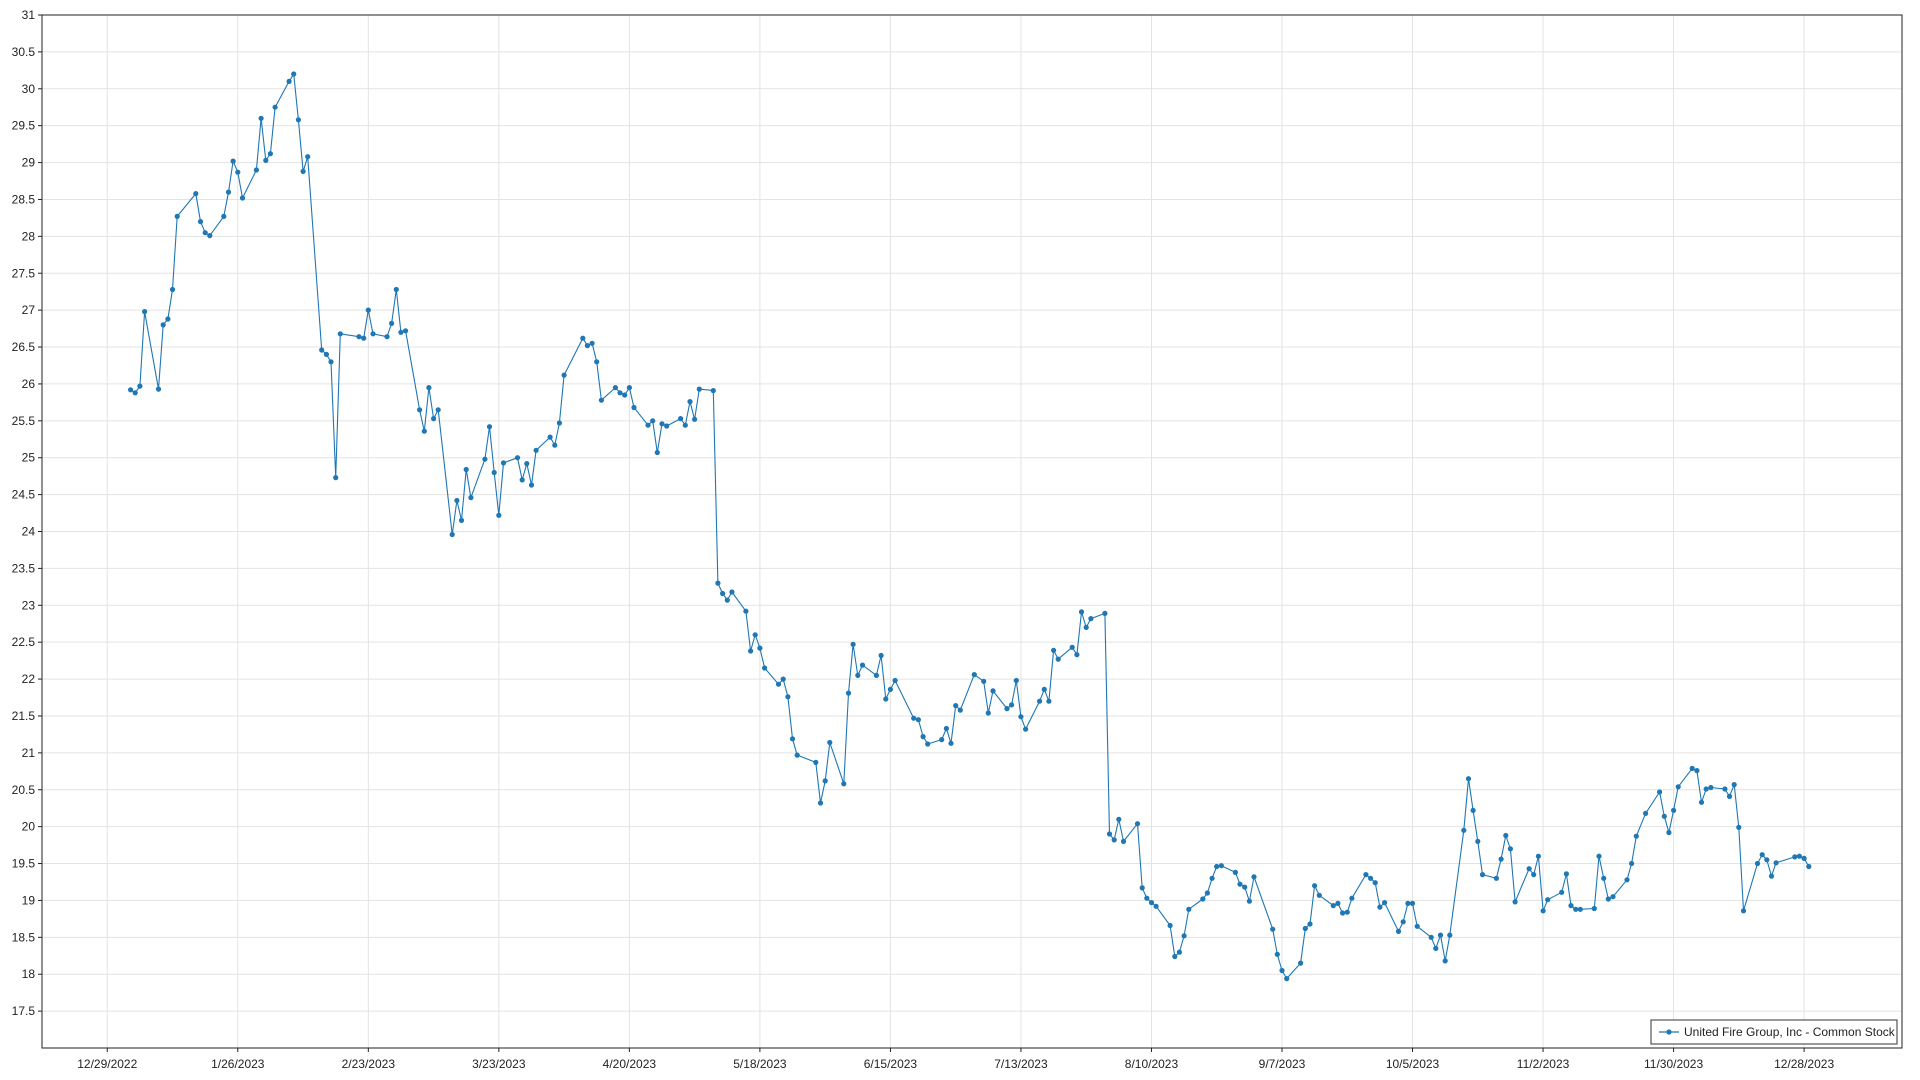 This screenshot has width=1920, height=1080. What do you see at coordinates (24, 1011) in the screenshot?
I see `y-tick-label: 17.5` at bounding box center [24, 1011].